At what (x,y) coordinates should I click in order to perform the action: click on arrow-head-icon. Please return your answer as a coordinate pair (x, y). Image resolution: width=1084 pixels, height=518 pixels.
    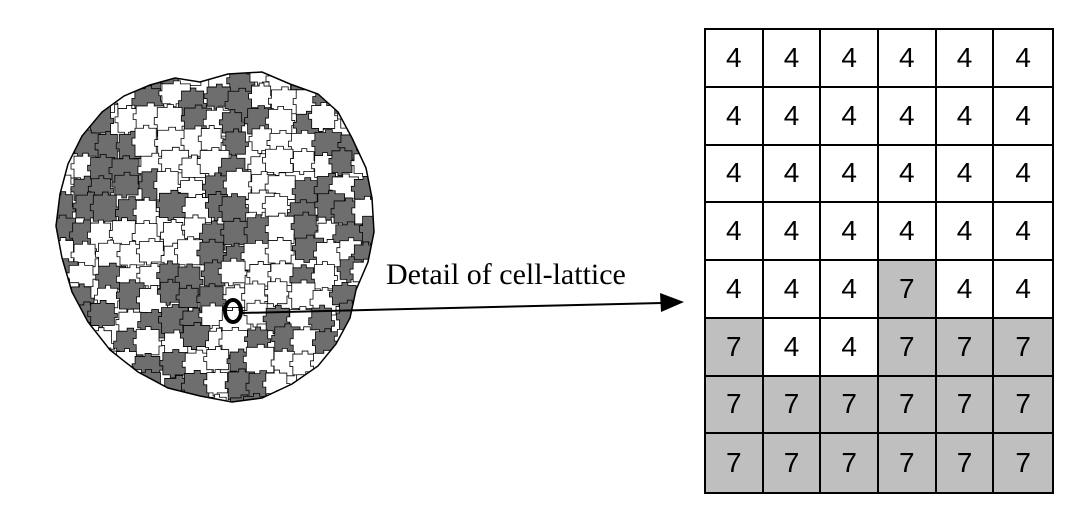
    Looking at the image, I should click on (672, 302).